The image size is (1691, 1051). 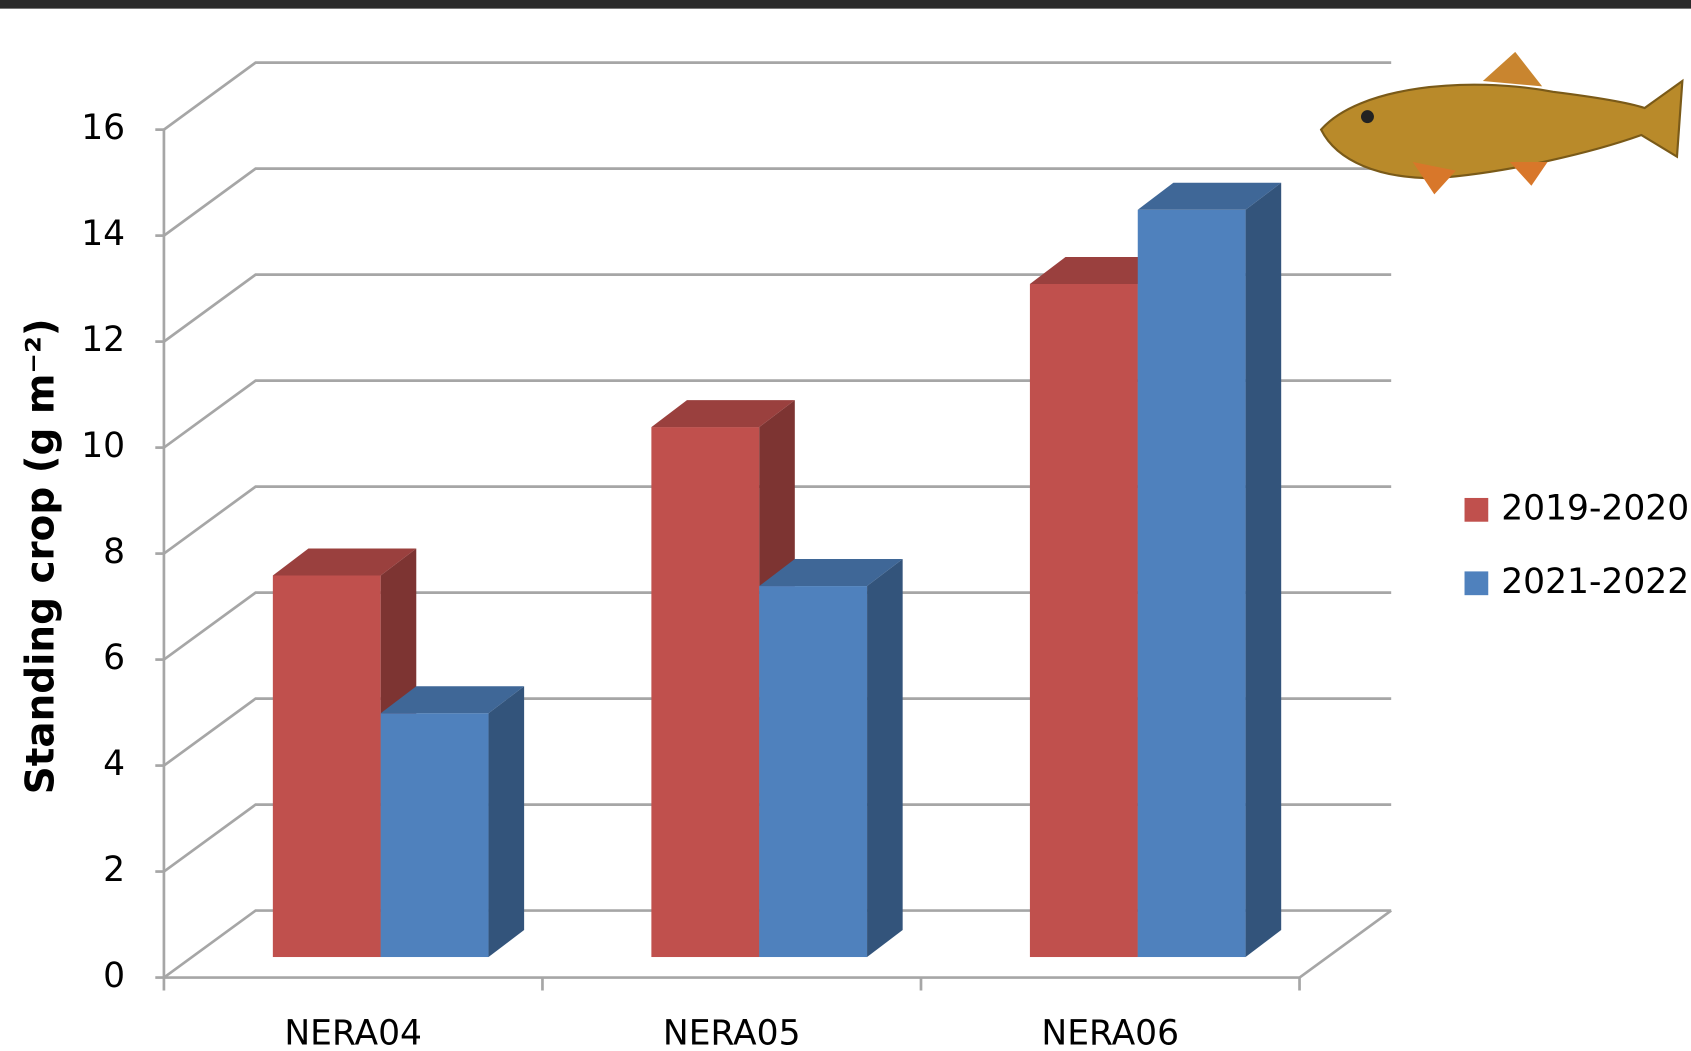 I want to click on top-band, so click(x=845, y=4).